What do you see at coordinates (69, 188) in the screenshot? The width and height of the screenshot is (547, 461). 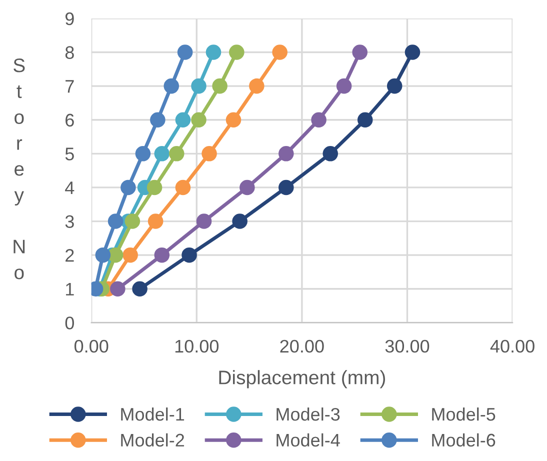 I see `y-tick-label: 4` at bounding box center [69, 188].